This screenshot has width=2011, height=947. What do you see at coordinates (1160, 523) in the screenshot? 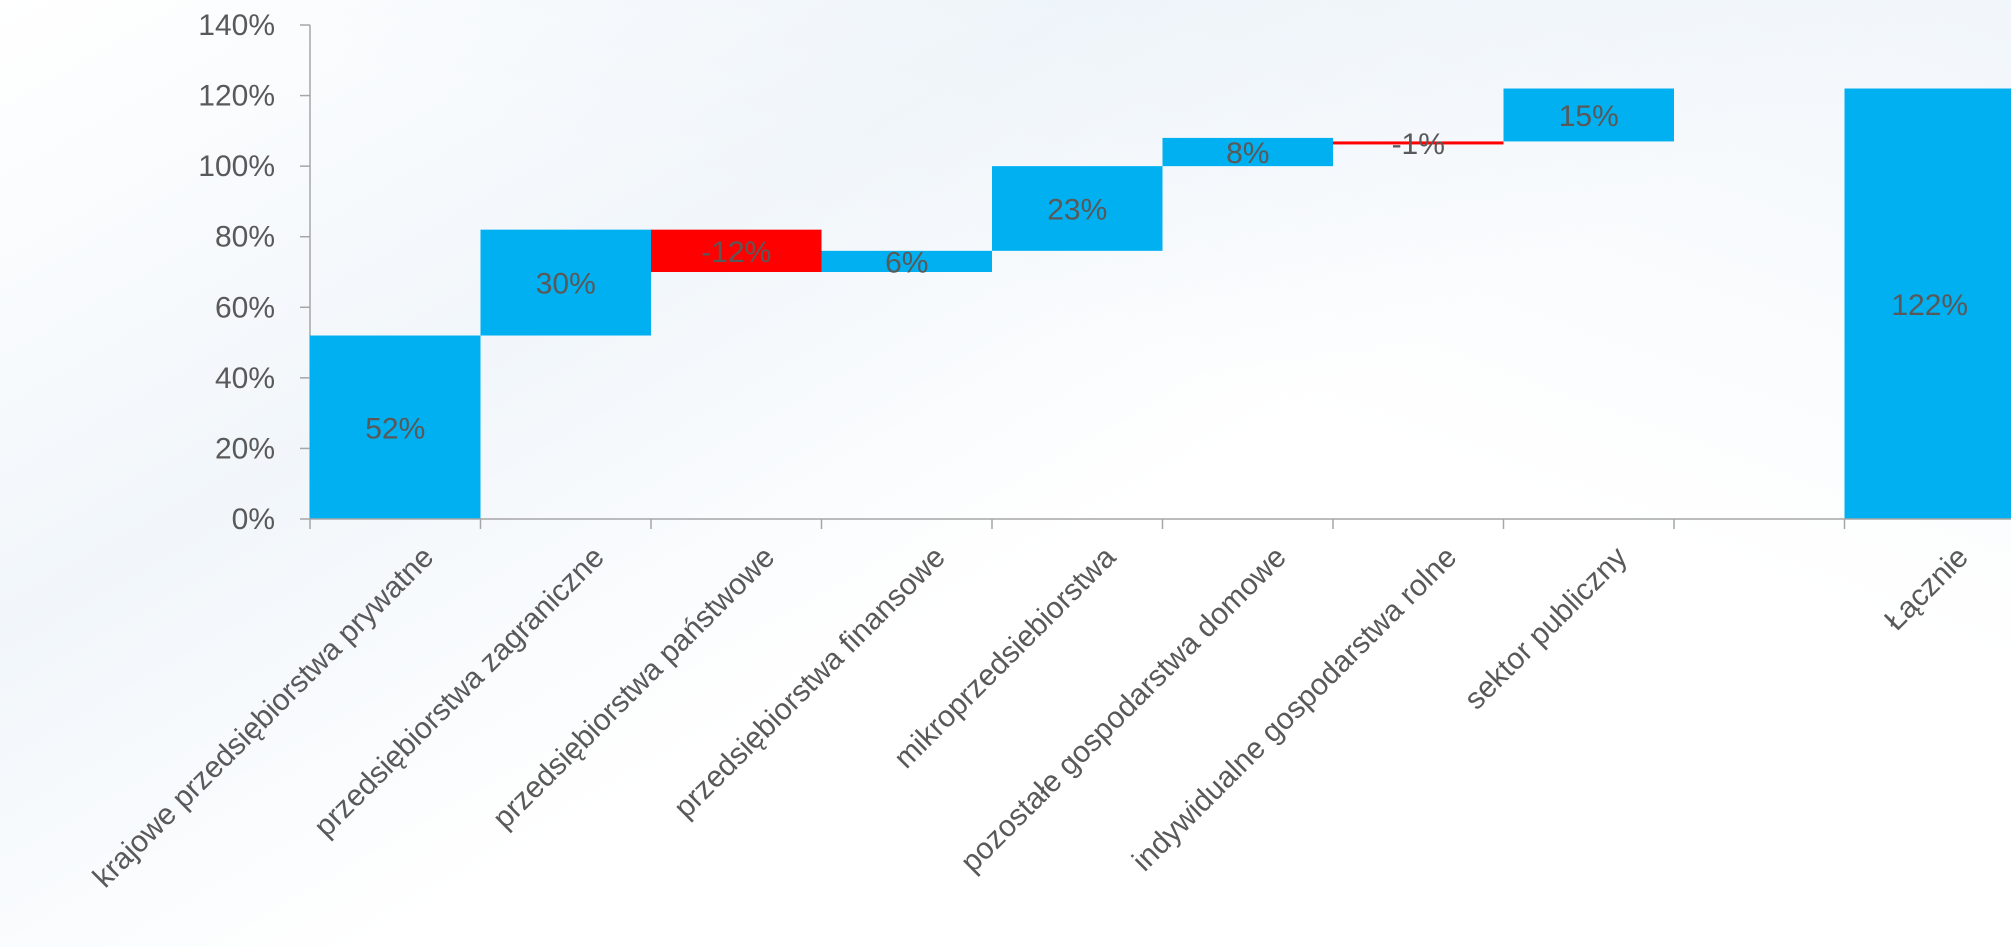
I see `x-axis` at bounding box center [1160, 523].